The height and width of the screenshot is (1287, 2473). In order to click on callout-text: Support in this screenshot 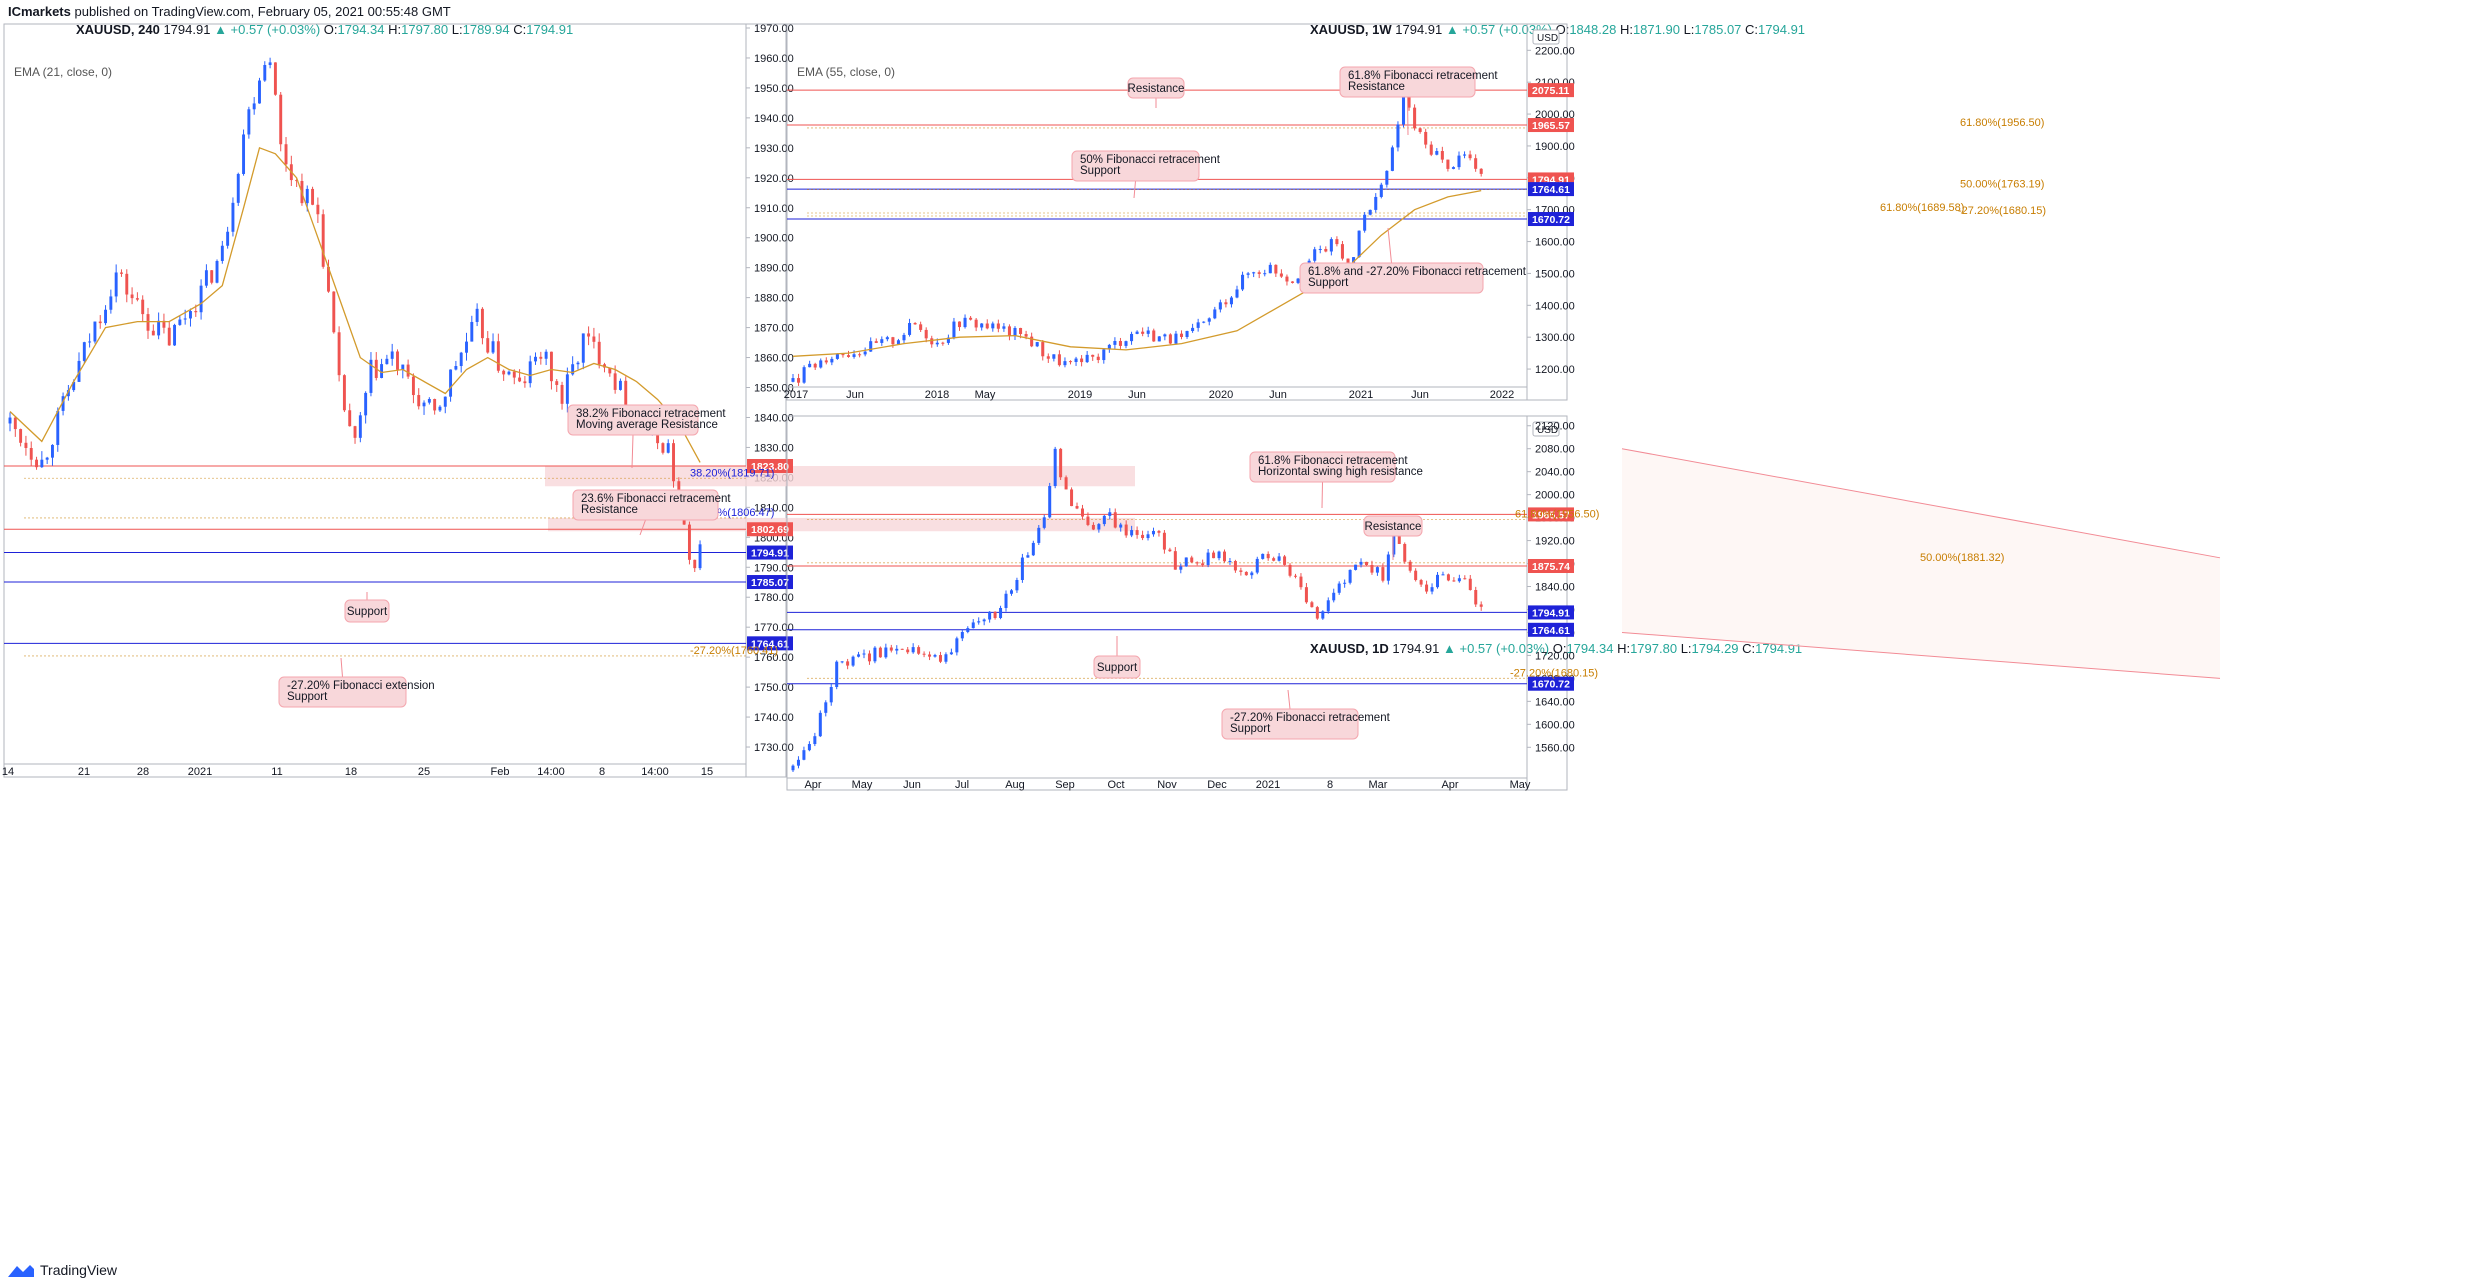, I will do `click(1250, 729)`.